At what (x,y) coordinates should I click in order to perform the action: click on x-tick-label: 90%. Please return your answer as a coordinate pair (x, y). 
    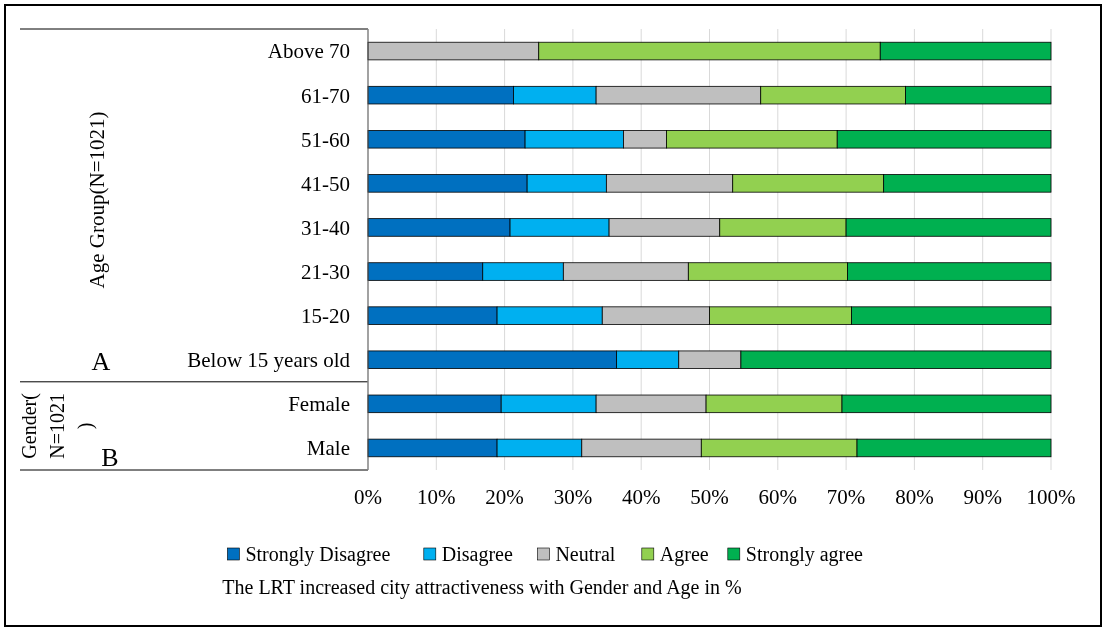
    Looking at the image, I should click on (982, 497).